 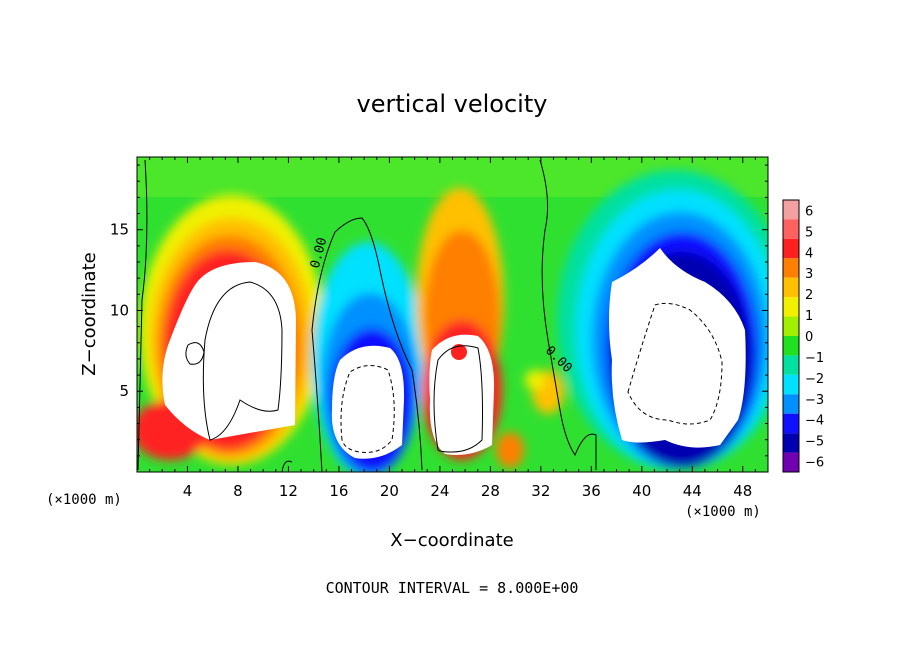 I want to click on colorbar-label: −2, so click(x=814, y=379).